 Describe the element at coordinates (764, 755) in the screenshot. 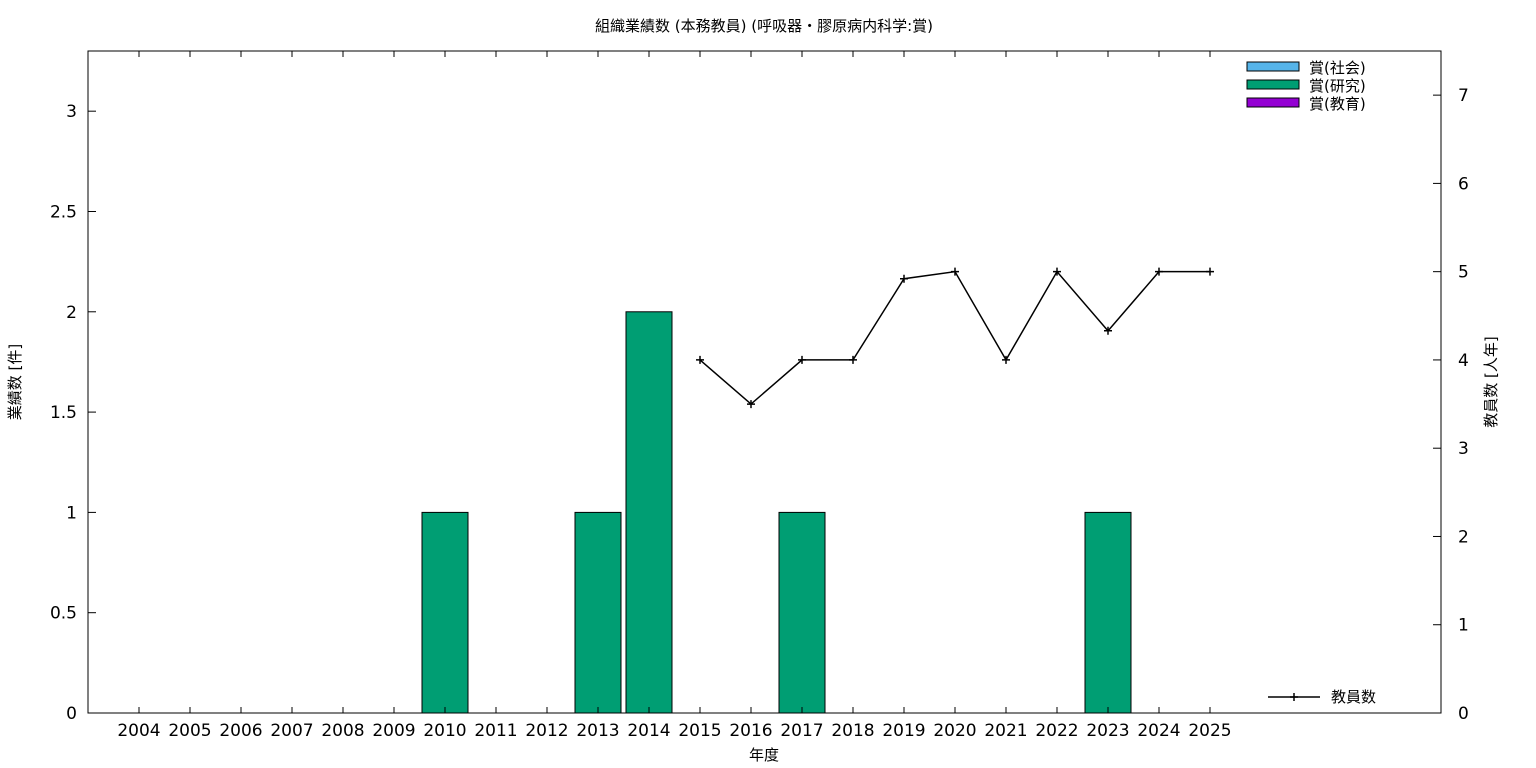

I see `x-axis-label: 年度` at that location.